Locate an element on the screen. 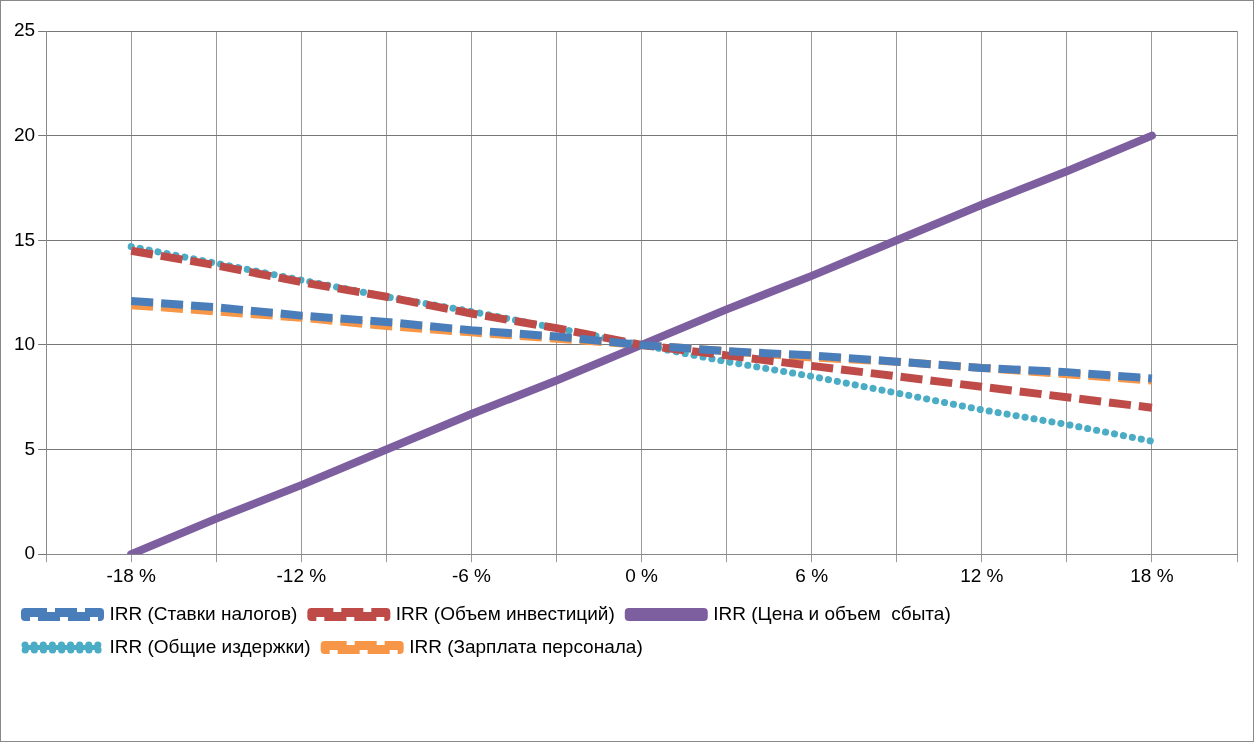  legend-label: IRR (Ставки налогов) is located at coordinates (203, 613).